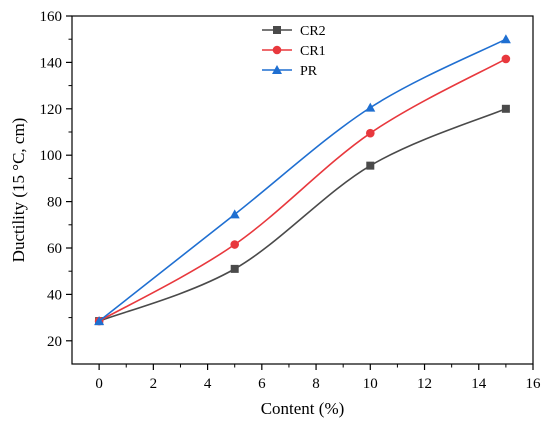 Image resolution: width=550 pixels, height=427 pixels. Describe the element at coordinates (208, 384) in the screenshot. I see `x-tick-label: 4` at that location.